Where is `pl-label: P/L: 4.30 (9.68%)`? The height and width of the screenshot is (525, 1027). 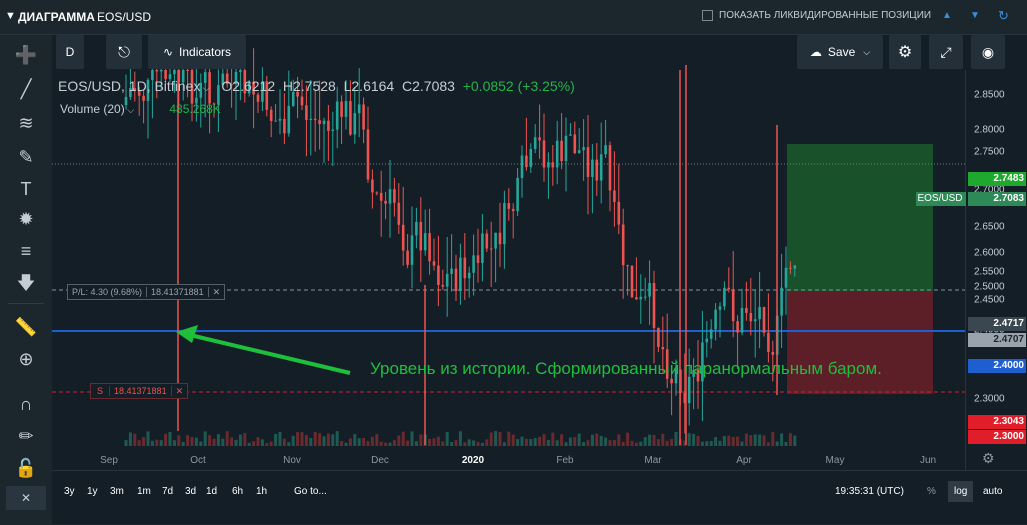 pl-label: P/L: 4.30 (9.68%) is located at coordinates (107, 292).